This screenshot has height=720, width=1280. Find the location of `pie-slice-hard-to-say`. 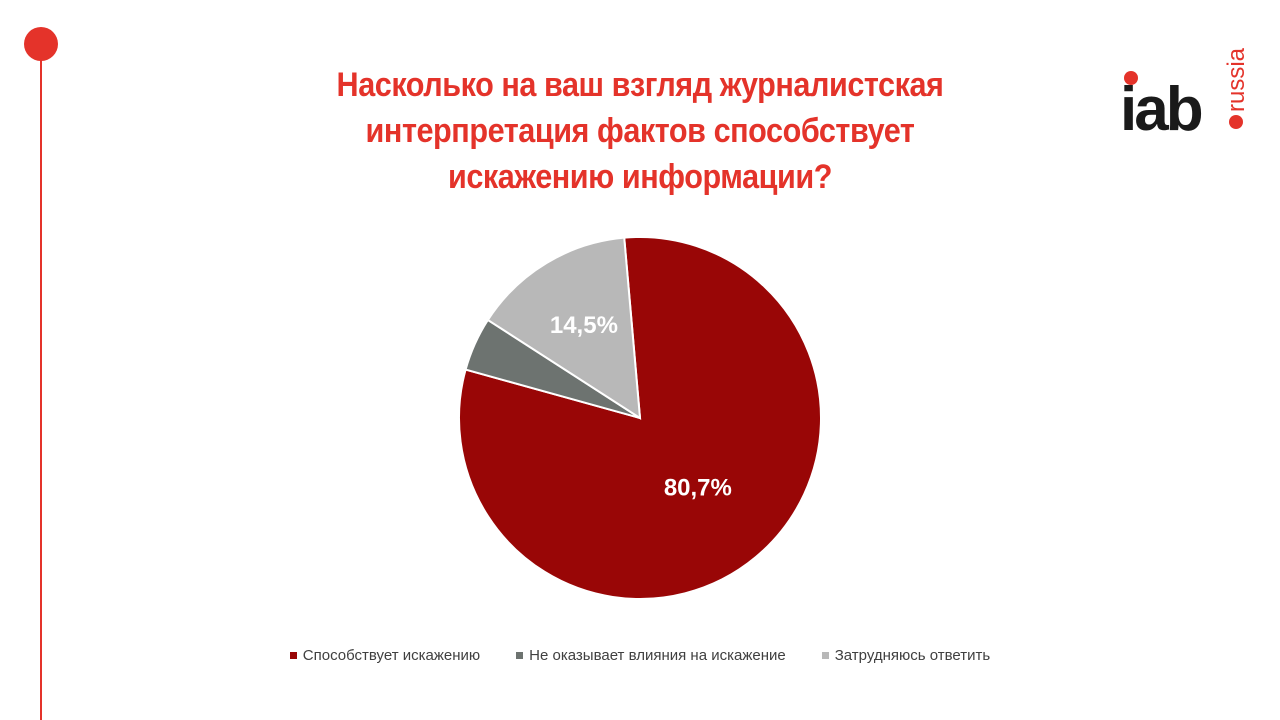

pie-slice-hard-to-say is located at coordinates (564, 328).